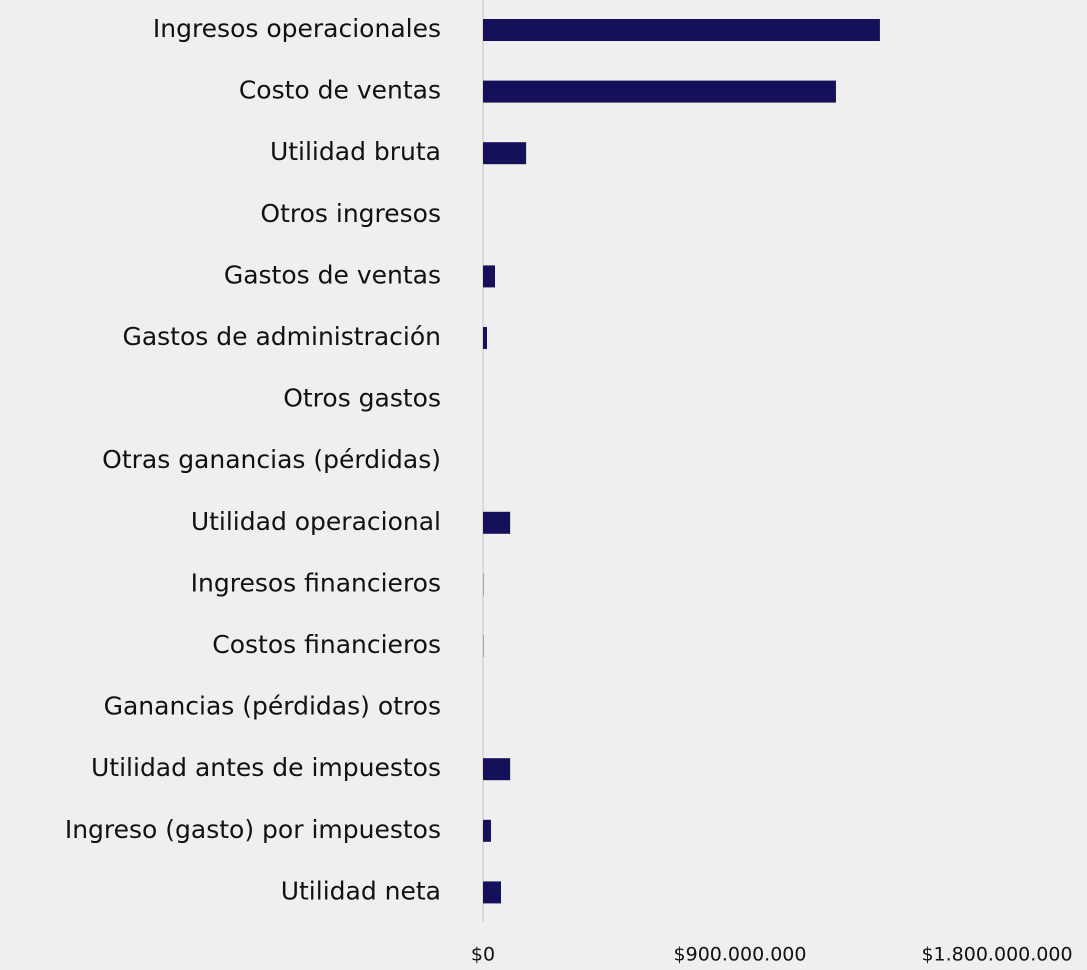 The image size is (1087, 970). I want to click on y-tick-label: Costo de ventas, so click(340, 90).